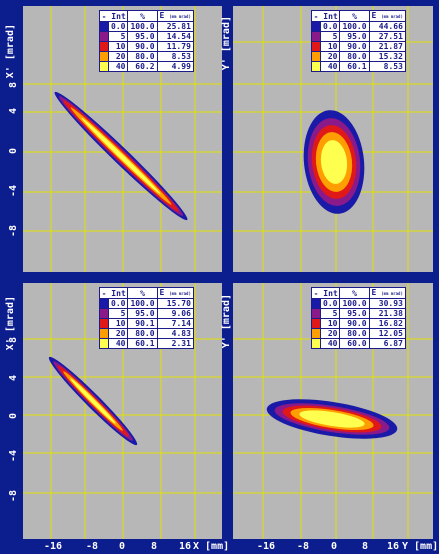  I want to click on legend-e: 14.54, so click(175, 36).